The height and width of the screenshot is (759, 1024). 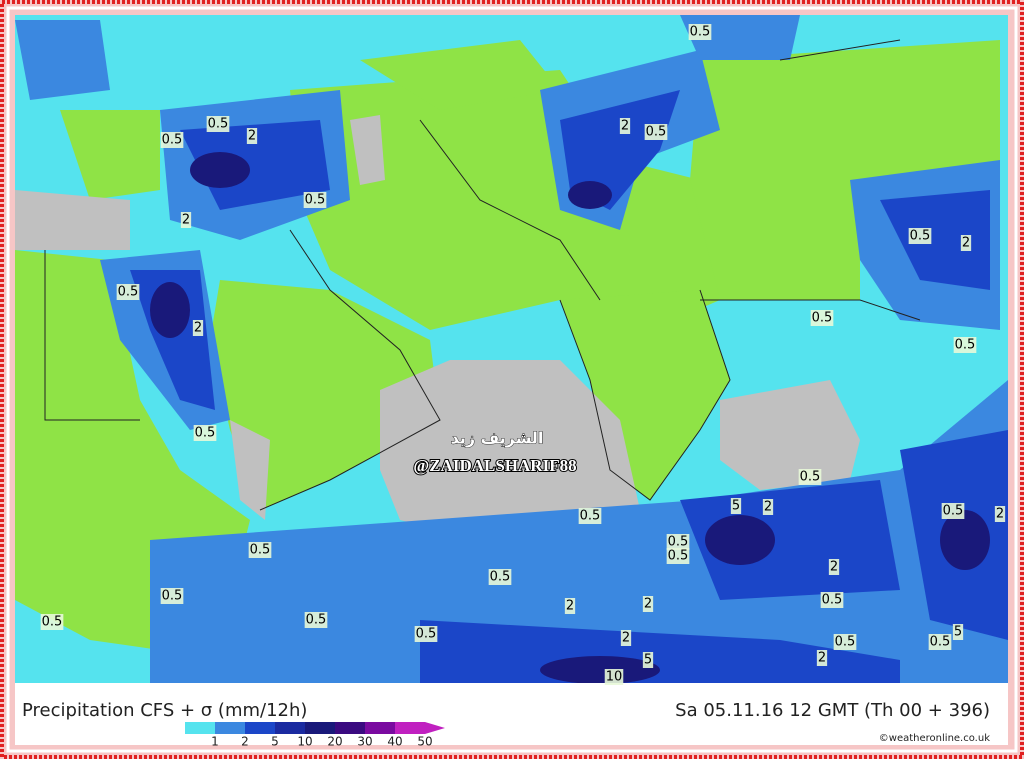 What do you see at coordinates (334, 742) in the screenshot?
I see `colorbar-tick-label: 20` at bounding box center [334, 742].